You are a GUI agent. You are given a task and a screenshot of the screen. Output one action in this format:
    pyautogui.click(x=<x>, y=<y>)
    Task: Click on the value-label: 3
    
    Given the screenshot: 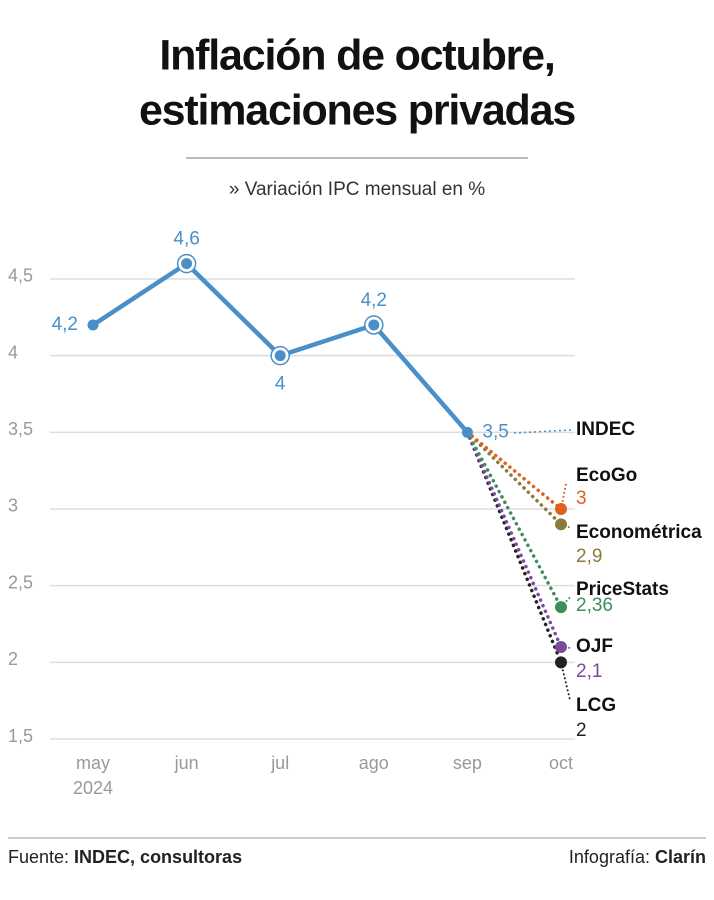 What is the action you would take?
    pyautogui.click(x=581, y=498)
    